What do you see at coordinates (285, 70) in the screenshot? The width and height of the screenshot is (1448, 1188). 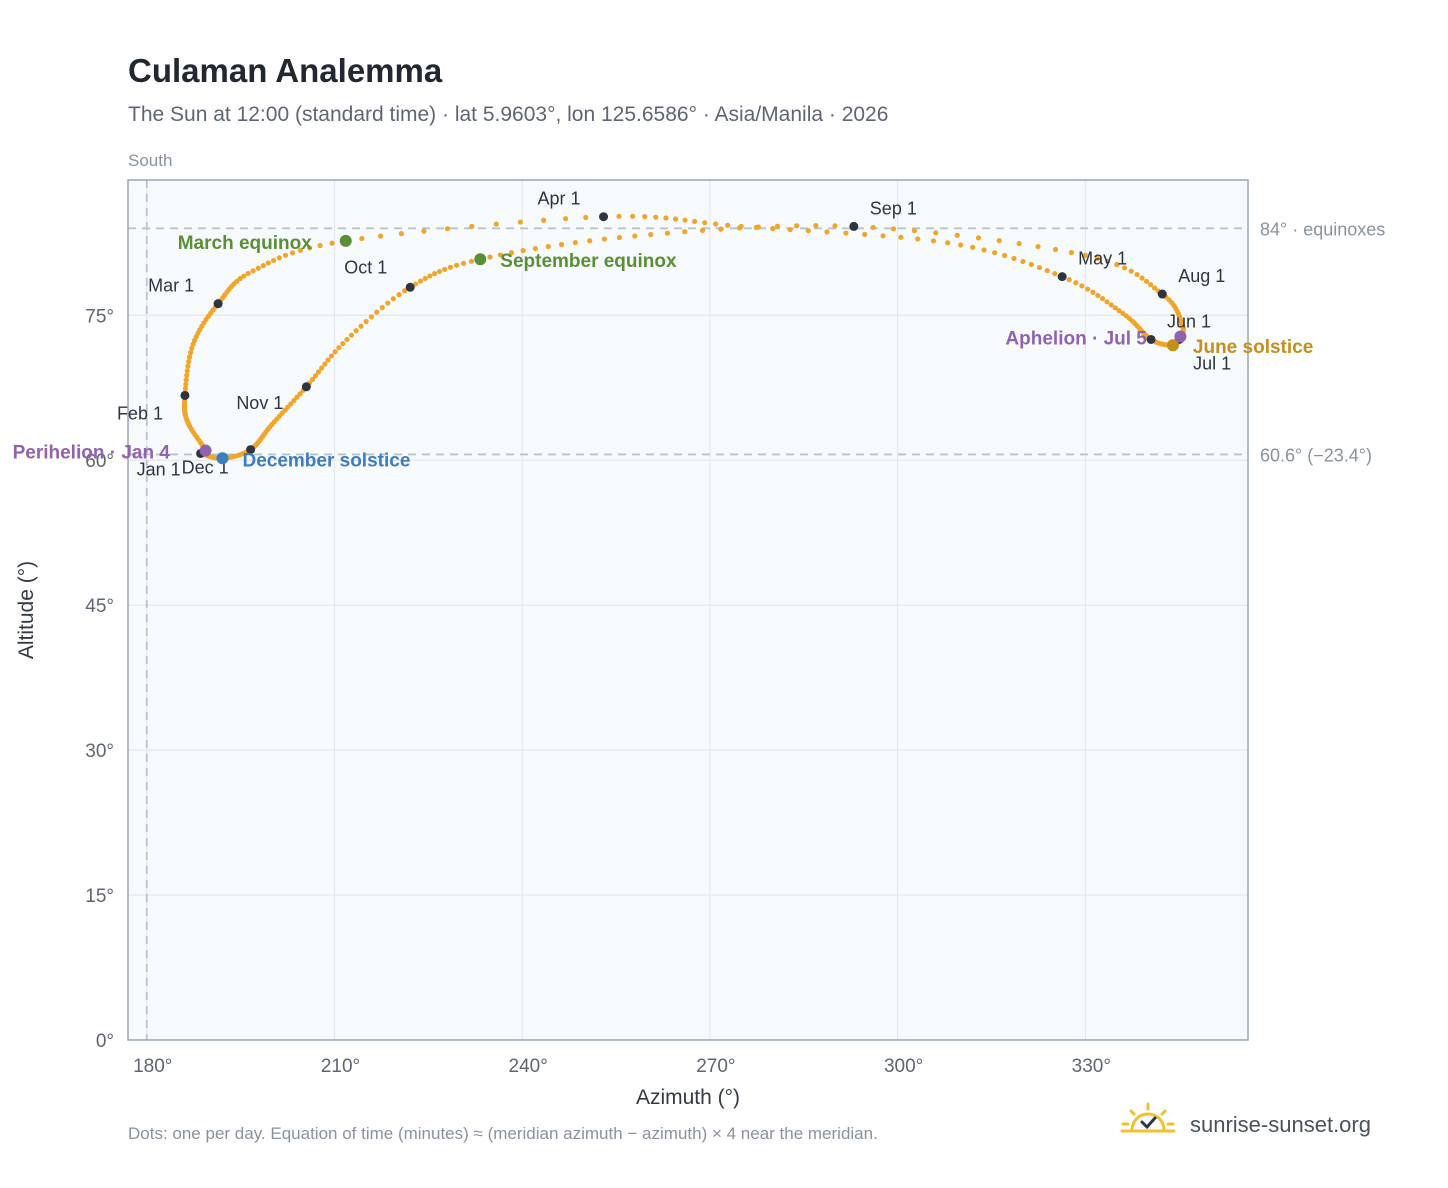 I see `chart-title: Culaman Analemma` at bounding box center [285, 70].